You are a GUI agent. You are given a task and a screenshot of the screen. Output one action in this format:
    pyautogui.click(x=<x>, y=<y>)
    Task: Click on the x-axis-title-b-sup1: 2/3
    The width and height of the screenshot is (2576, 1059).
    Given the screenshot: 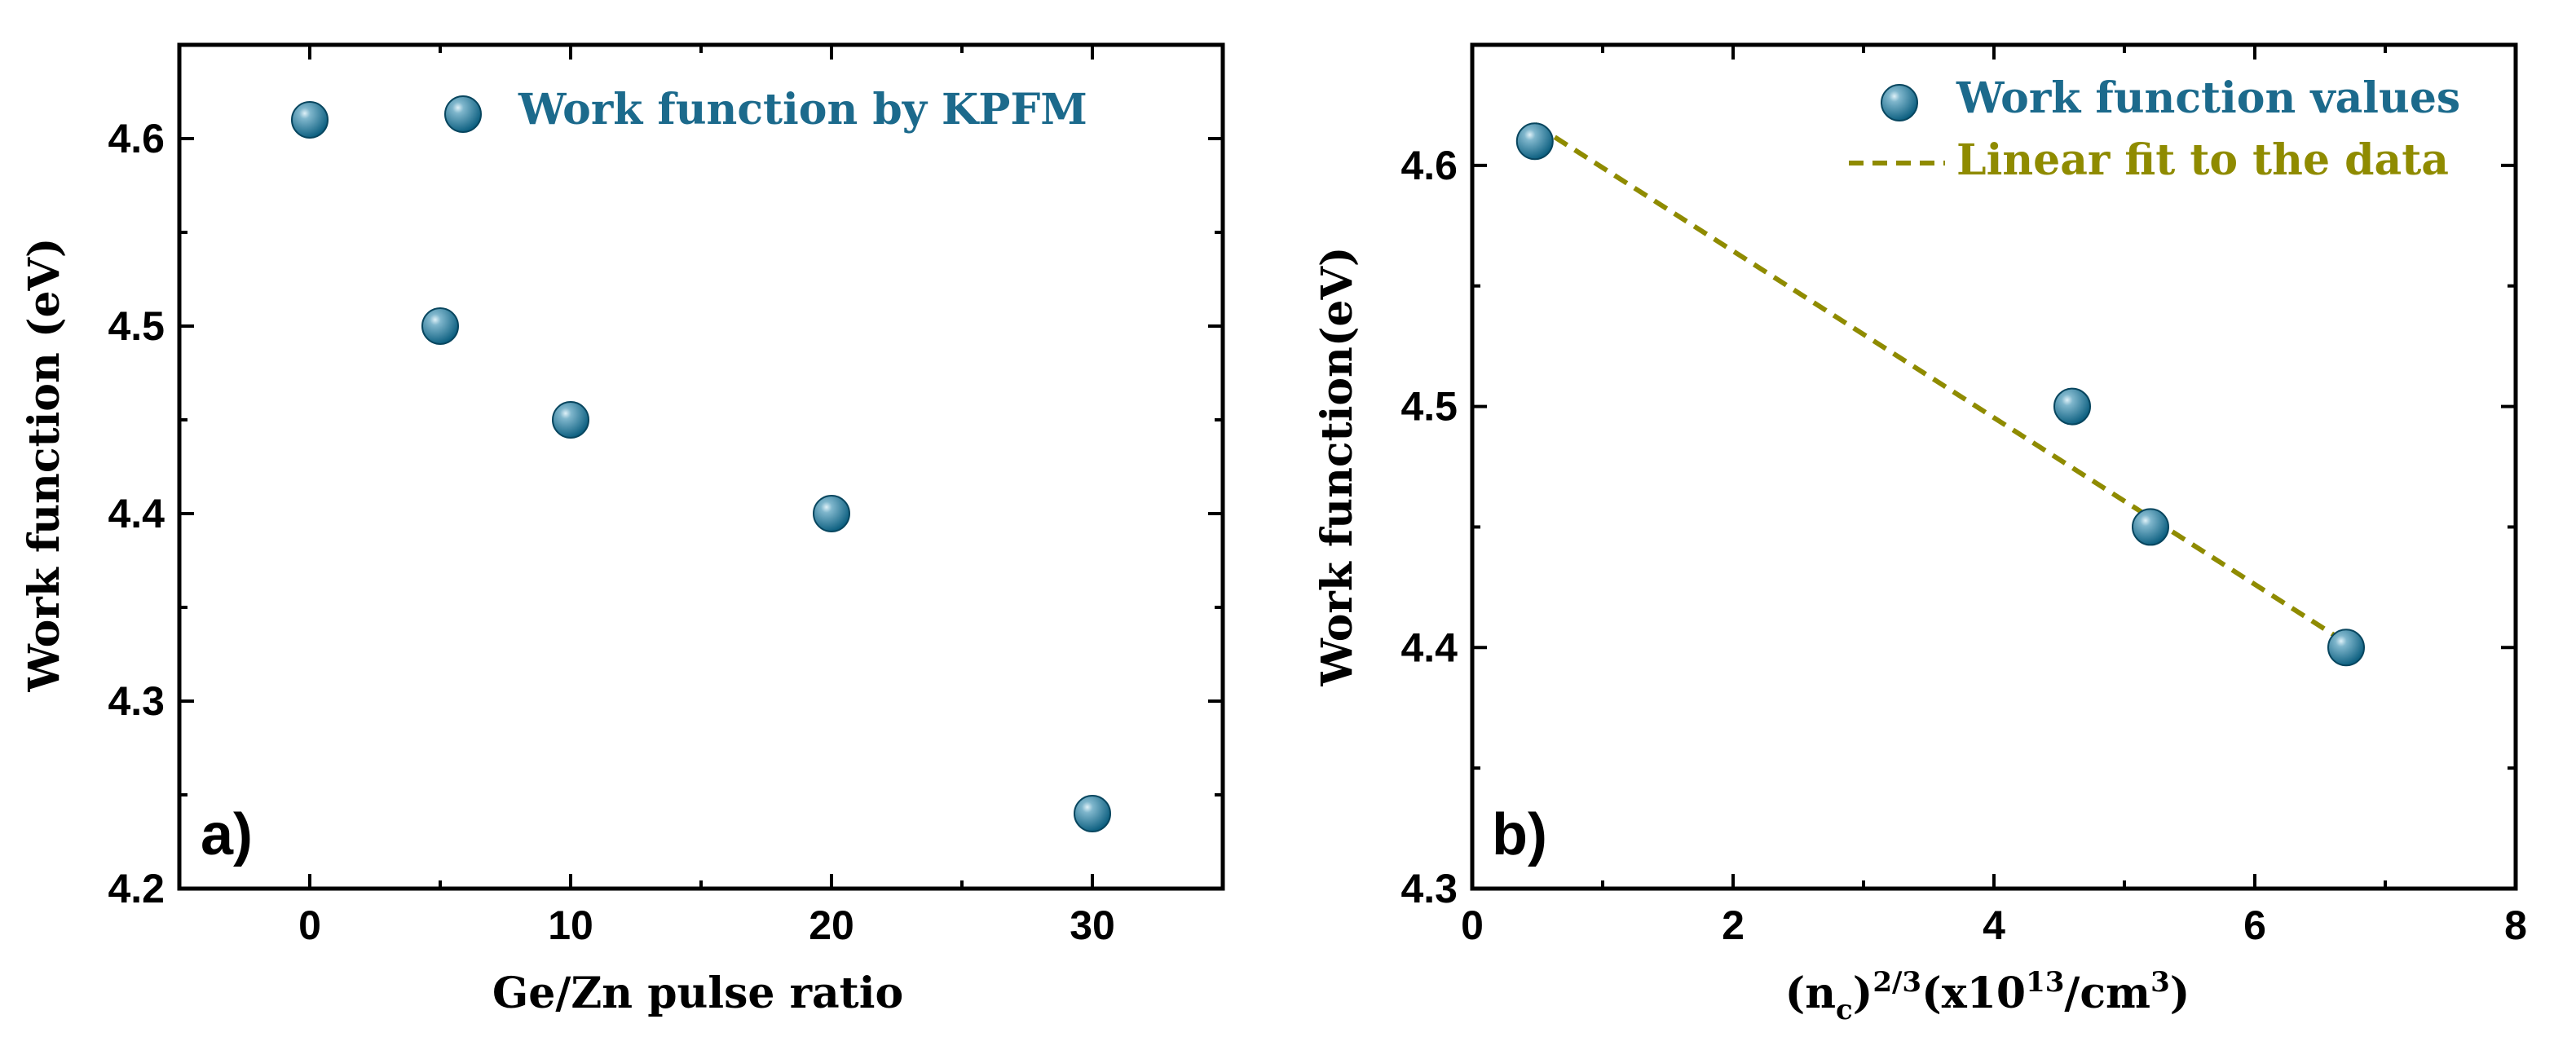 What is the action you would take?
    pyautogui.click(x=1896, y=982)
    